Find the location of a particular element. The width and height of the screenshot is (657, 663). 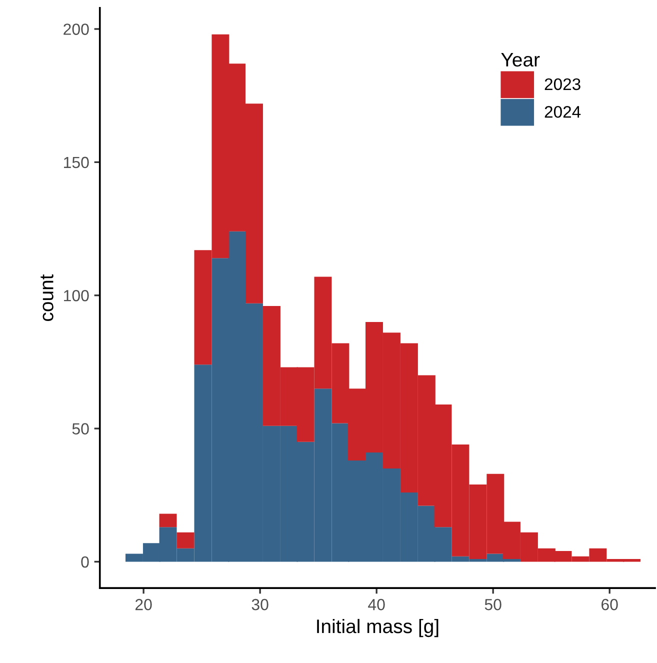

y-axis-title: count is located at coordinates (47, 297).